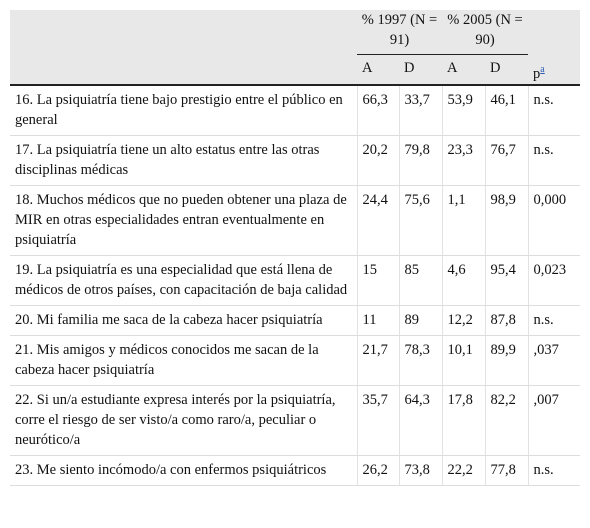  What do you see at coordinates (400, 32) in the screenshot?
I see `group-header: % 1997 (N = 91)` at bounding box center [400, 32].